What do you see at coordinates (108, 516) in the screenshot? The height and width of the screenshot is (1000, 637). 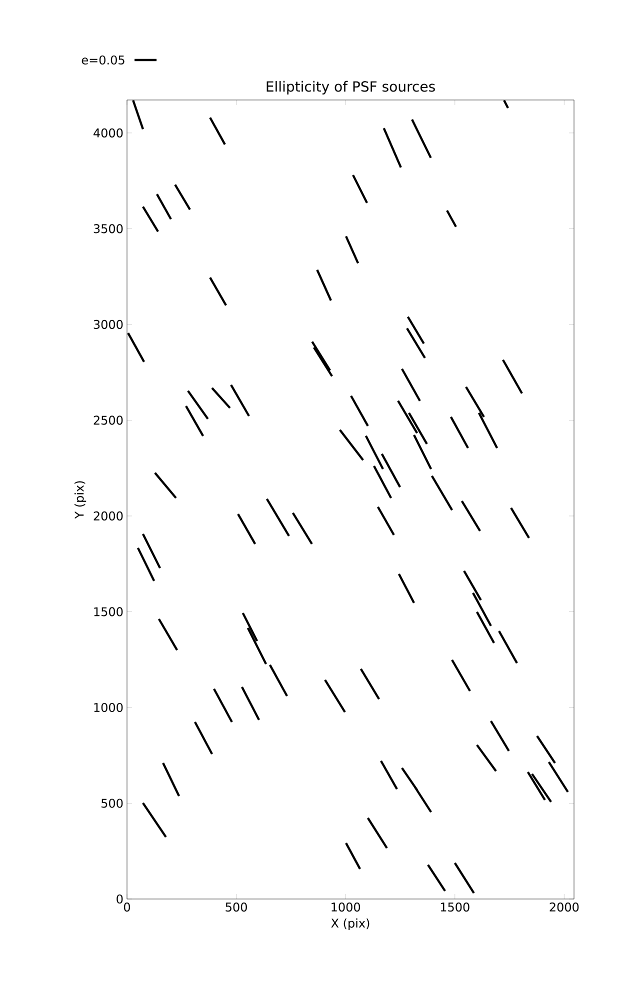 I see `y-tick-label: 2000` at bounding box center [108, 516].